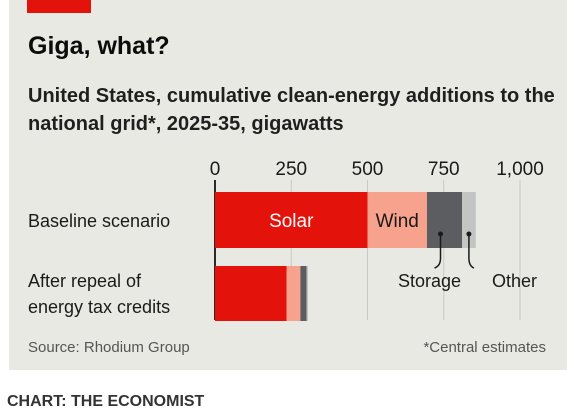 This screenshot has width=577, height=418. I want to click on brand-red-tag, so click(59, 6).